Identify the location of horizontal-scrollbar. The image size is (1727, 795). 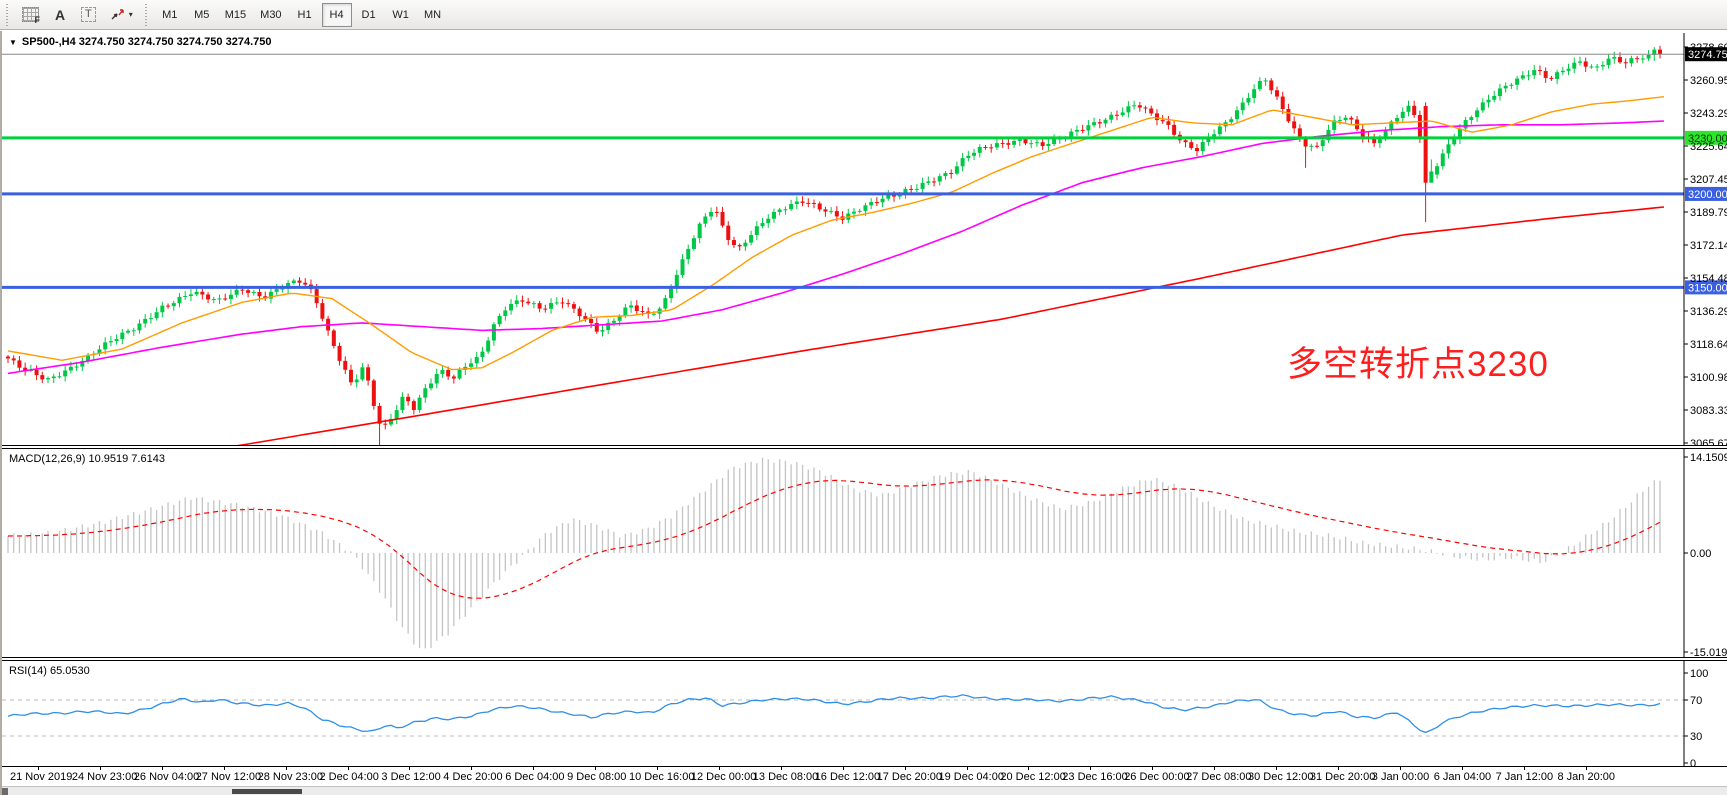
(864, 790).